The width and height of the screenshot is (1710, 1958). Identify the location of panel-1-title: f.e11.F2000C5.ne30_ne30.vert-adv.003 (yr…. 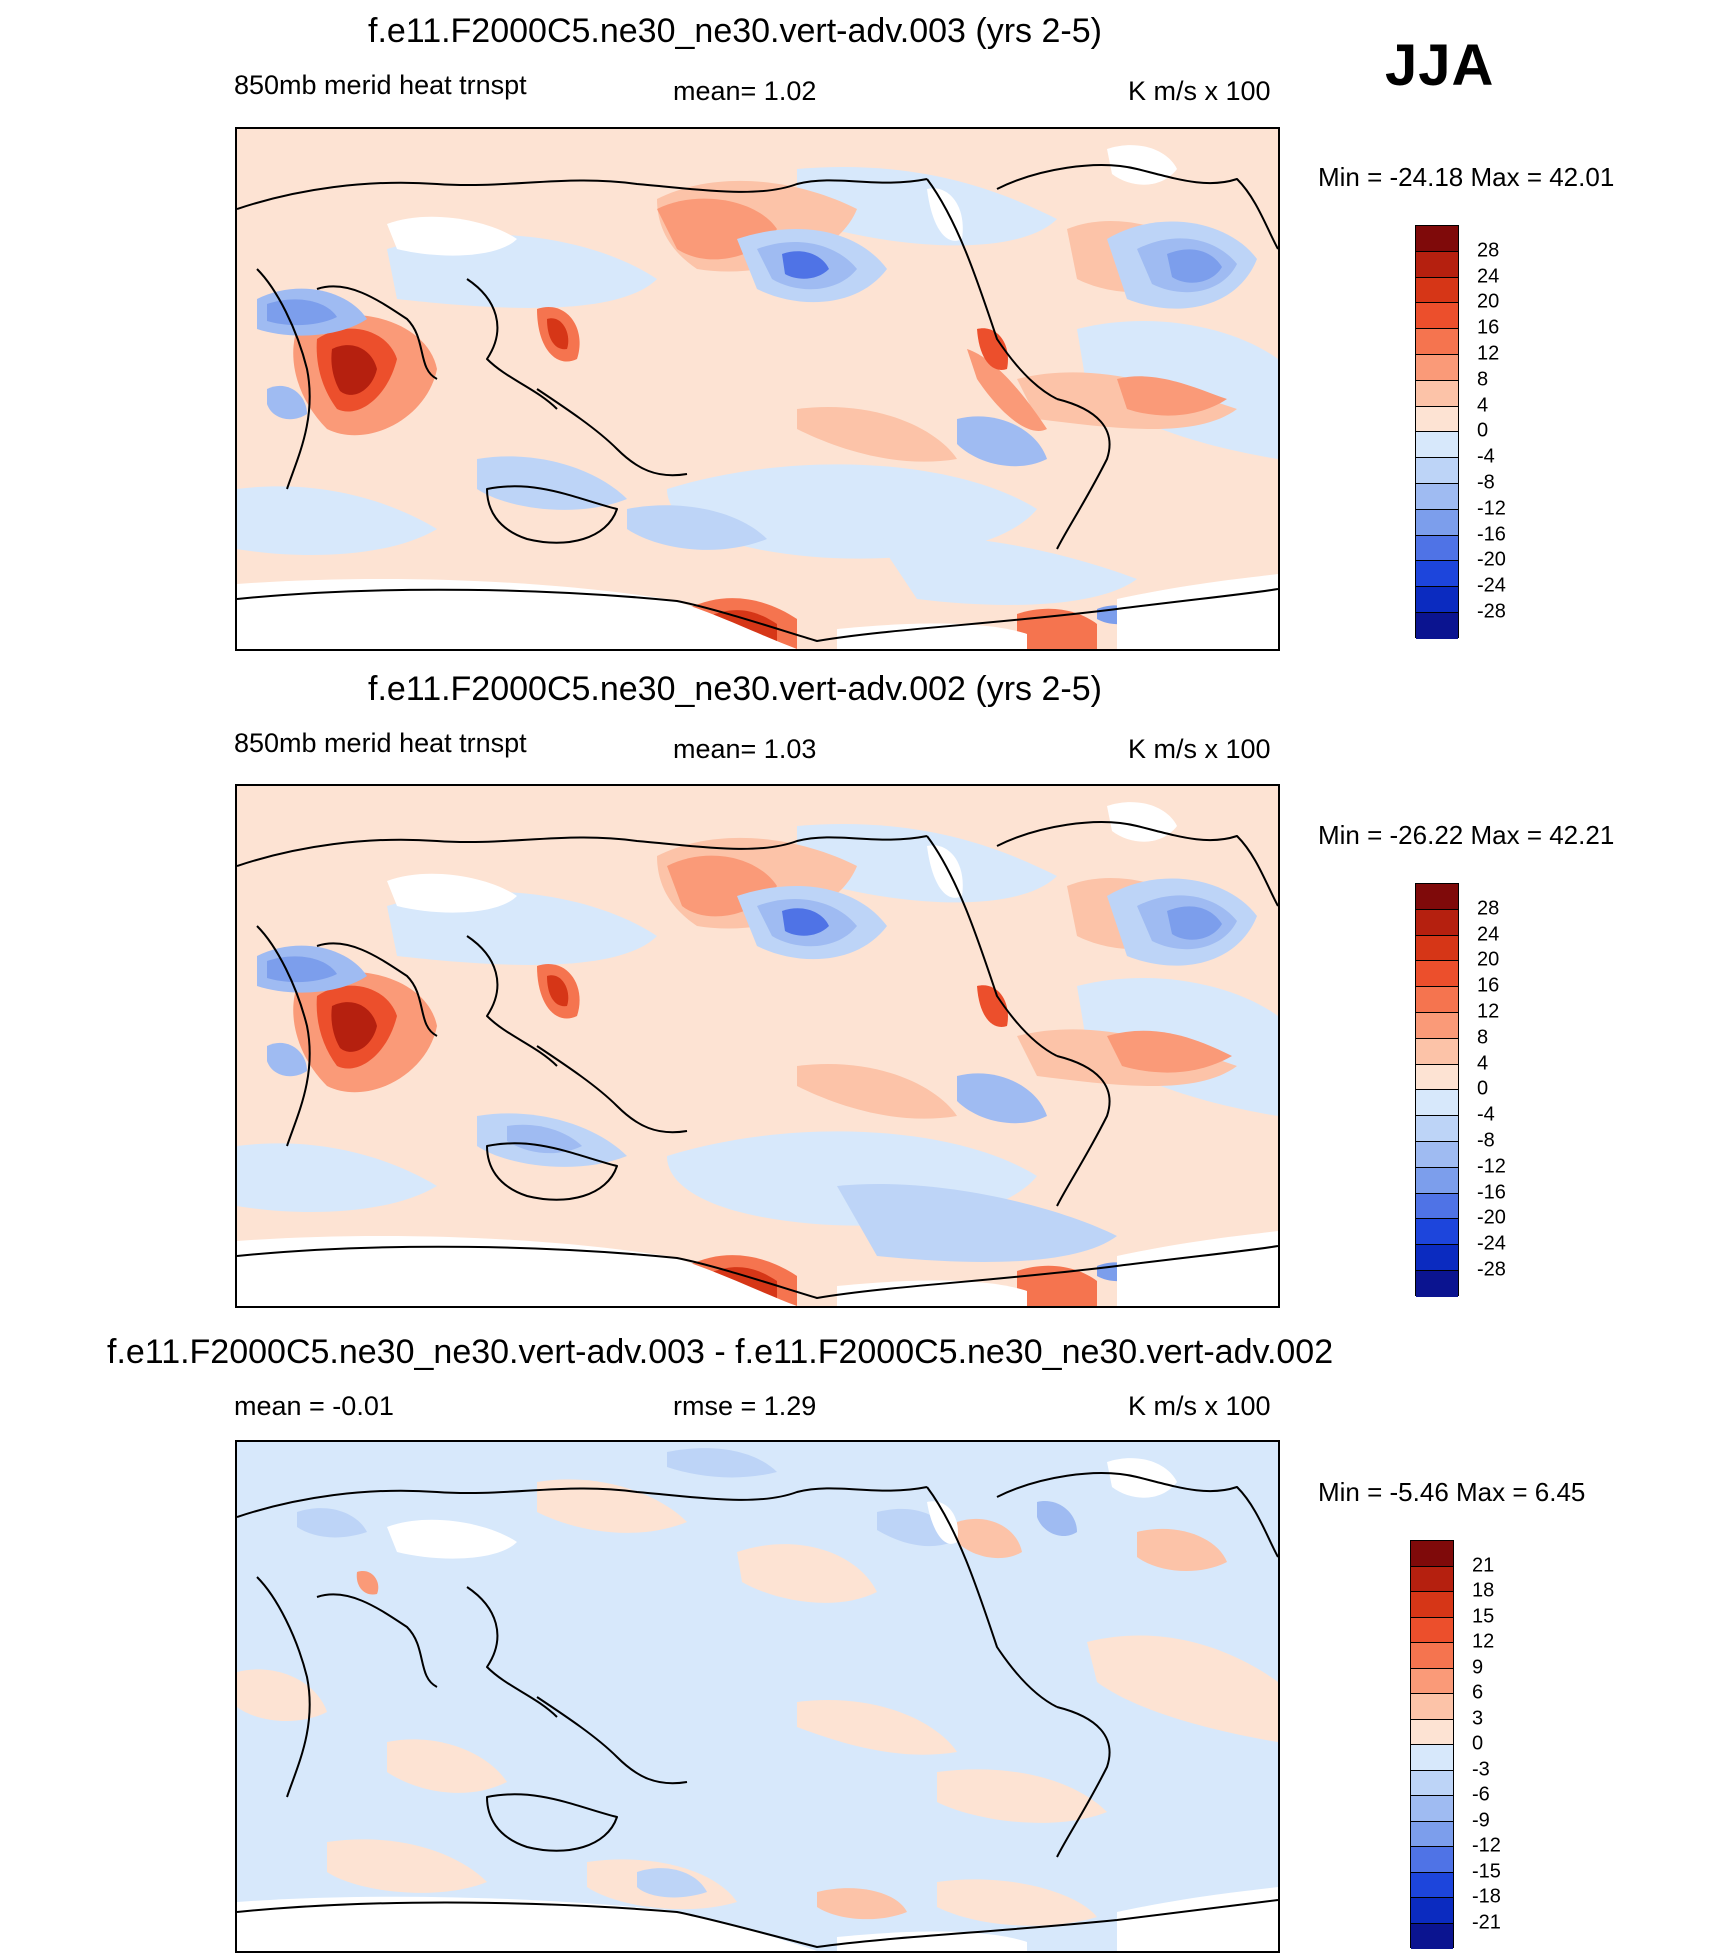
(735, 31).